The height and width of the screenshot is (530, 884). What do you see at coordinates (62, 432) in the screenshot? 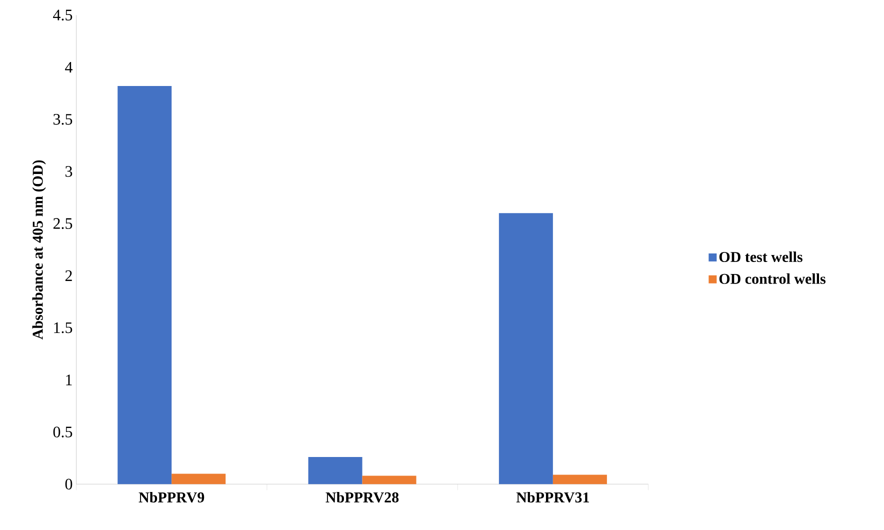
I see `y-tick-label: 0.5` at bounding box center [62, 432].